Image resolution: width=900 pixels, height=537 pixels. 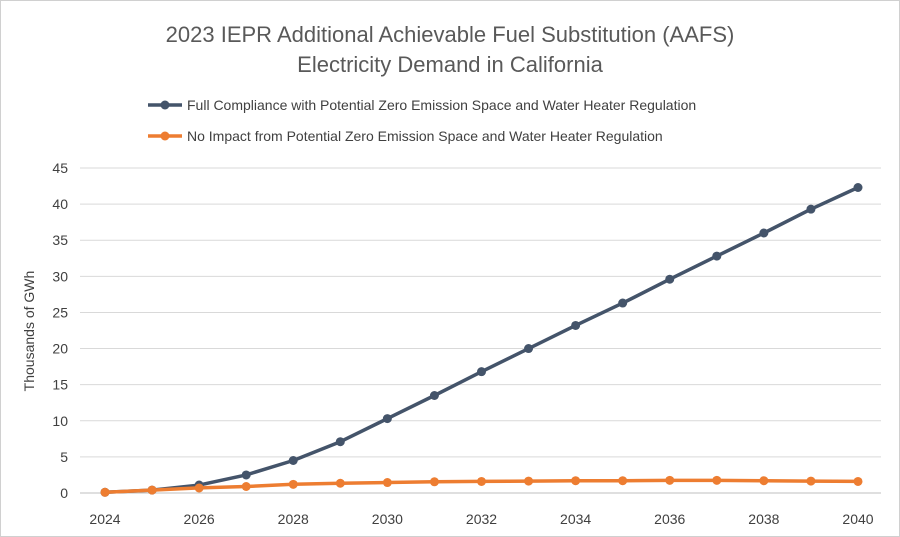 I want to click on y-tick-label-0: 0, so click(x=64, y=493).